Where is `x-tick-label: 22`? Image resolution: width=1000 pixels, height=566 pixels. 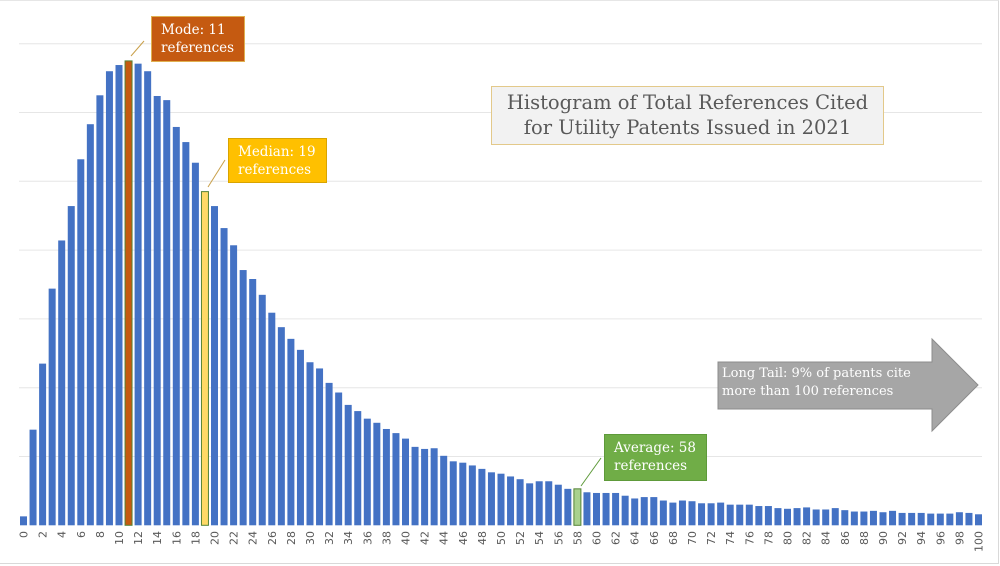
x-tick-label: 22 is located at coordinates (234, 538).